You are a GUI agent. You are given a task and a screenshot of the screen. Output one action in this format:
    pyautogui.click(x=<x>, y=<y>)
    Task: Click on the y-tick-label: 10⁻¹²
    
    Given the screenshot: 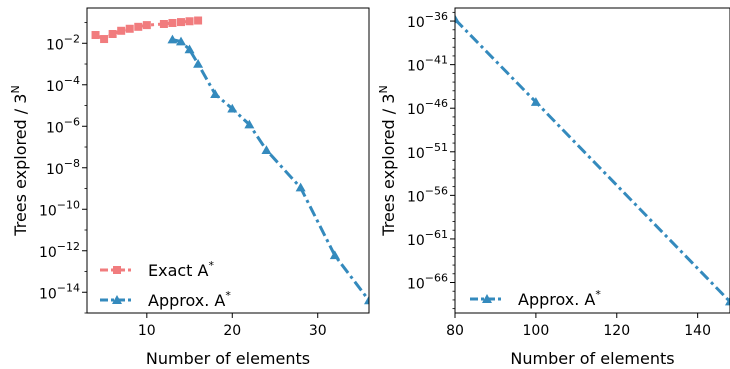 What is the action you would take?
    pyautogui.click(x=59, y=250)
    